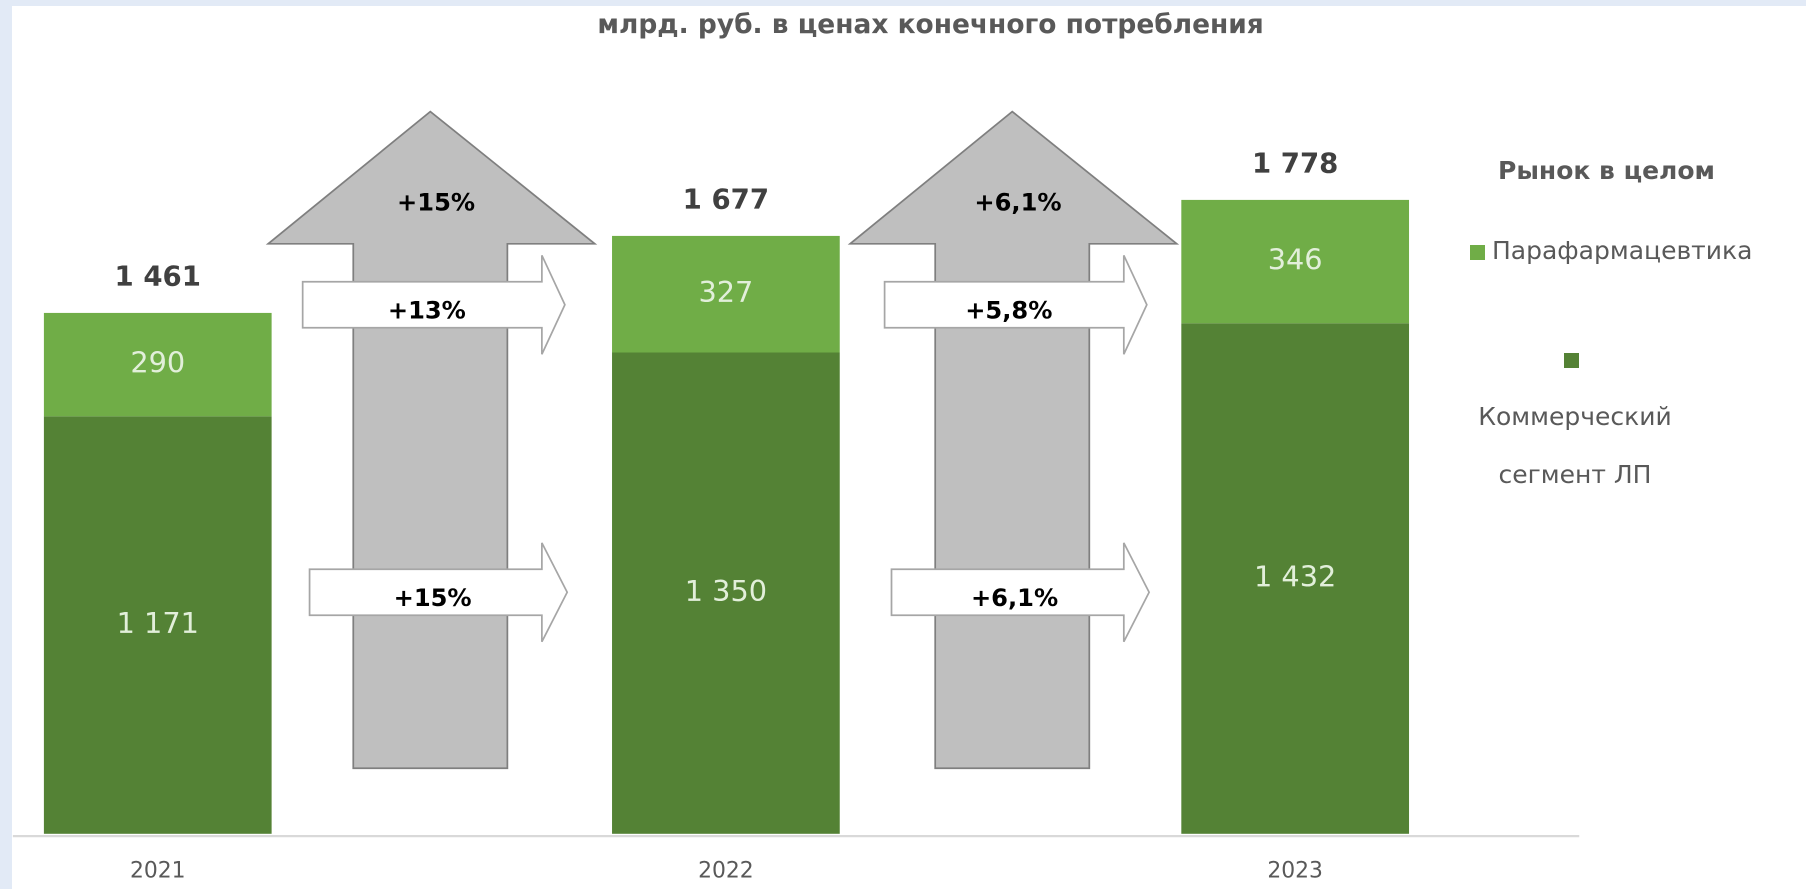 The image size is (1806, 889). I want to click on legend-label: Парафармацевтика, so click(1622, 250).